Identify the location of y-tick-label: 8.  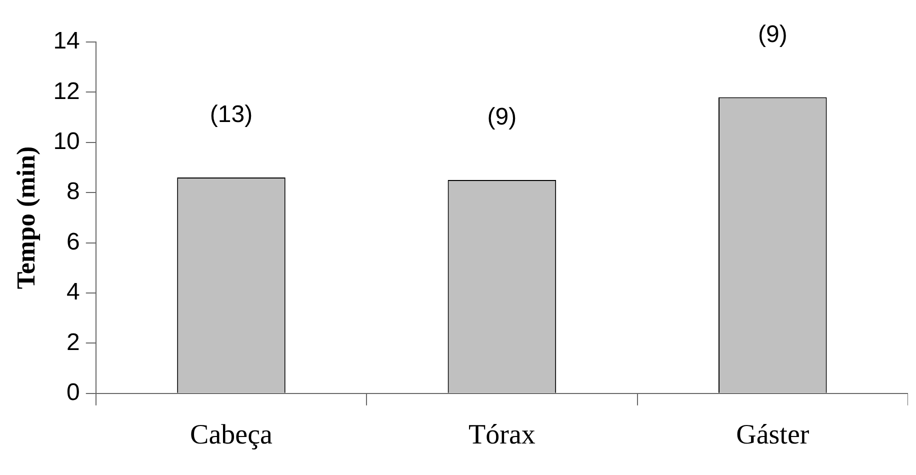
(73, 192).